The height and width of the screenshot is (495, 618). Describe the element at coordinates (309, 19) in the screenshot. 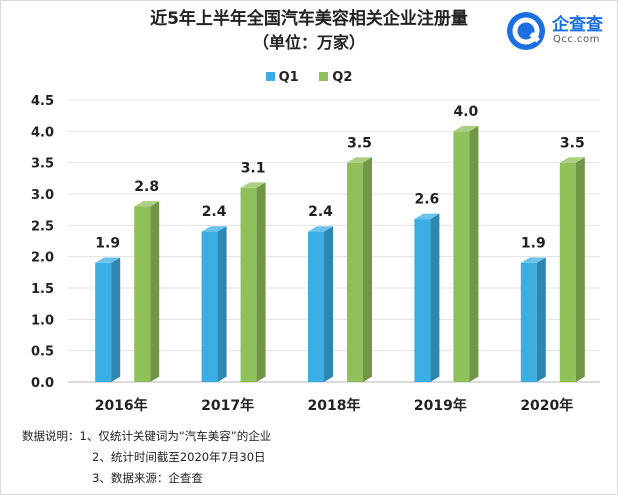

I see `chart-title: 近5年上半年全国汽车美容相关企业注册量` at that location.